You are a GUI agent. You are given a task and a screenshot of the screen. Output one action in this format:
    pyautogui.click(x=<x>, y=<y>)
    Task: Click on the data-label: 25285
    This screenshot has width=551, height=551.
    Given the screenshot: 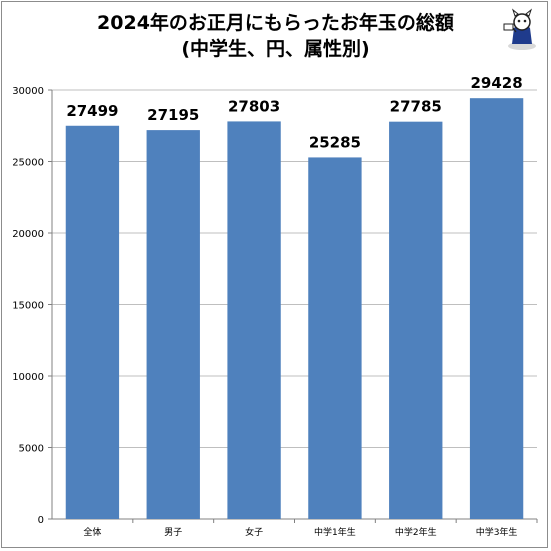 What is the action you would take?
    pyautogui.click(x=335, y=142)
    